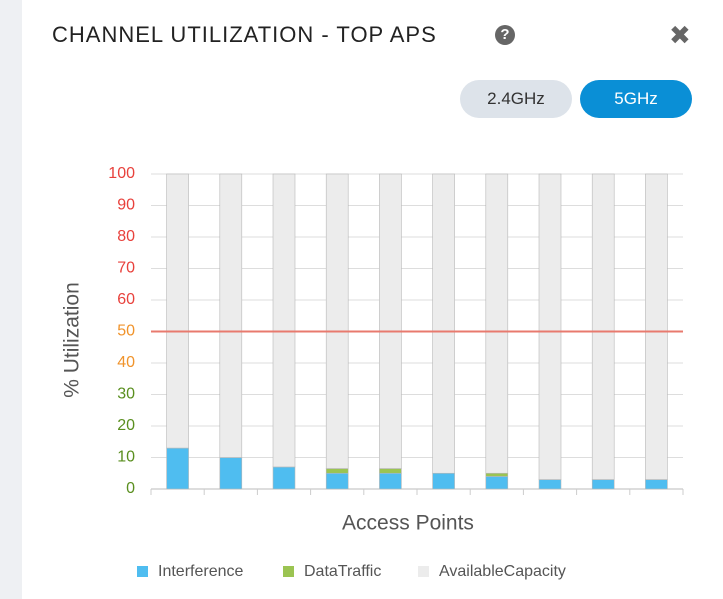 The width and height of the screenshot is (723, 599). Describe the element at coordinates (126, 394) in the screenshot. I see `y-tick-label: 30` at that location.